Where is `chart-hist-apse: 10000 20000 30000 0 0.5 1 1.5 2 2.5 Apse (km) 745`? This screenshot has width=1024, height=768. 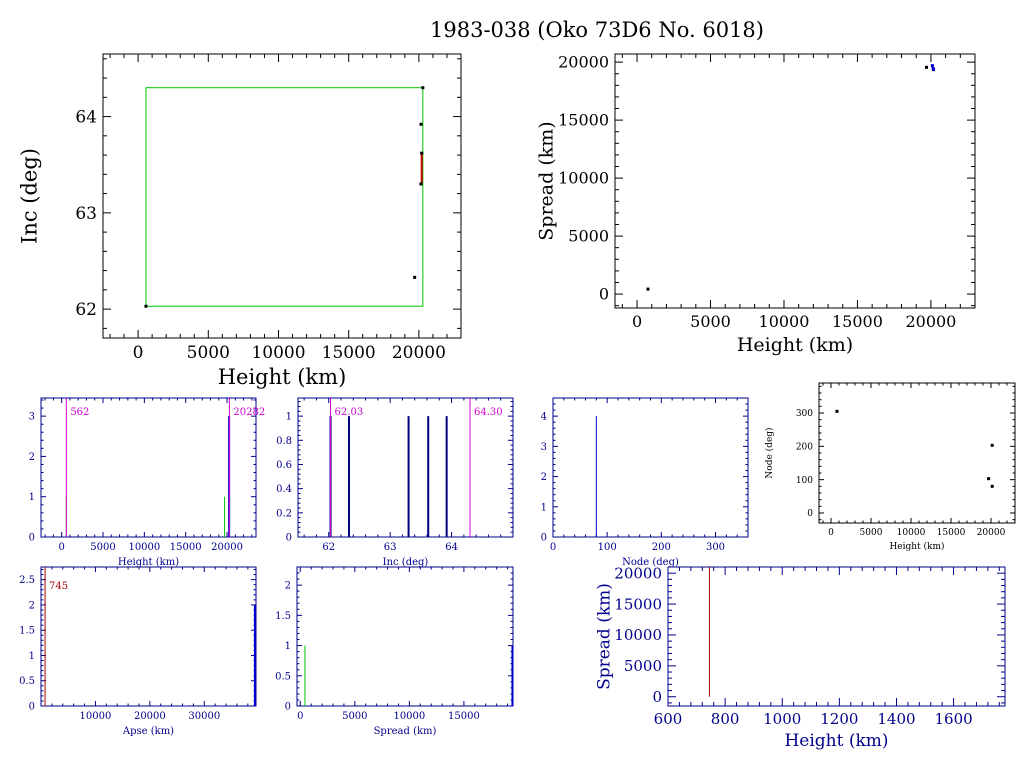
chart-hist-apse: 10000 20000 30000 0 0.5 1 1.5 2 2.5 Apse (km) 745 is located at coordinates (138, 651).